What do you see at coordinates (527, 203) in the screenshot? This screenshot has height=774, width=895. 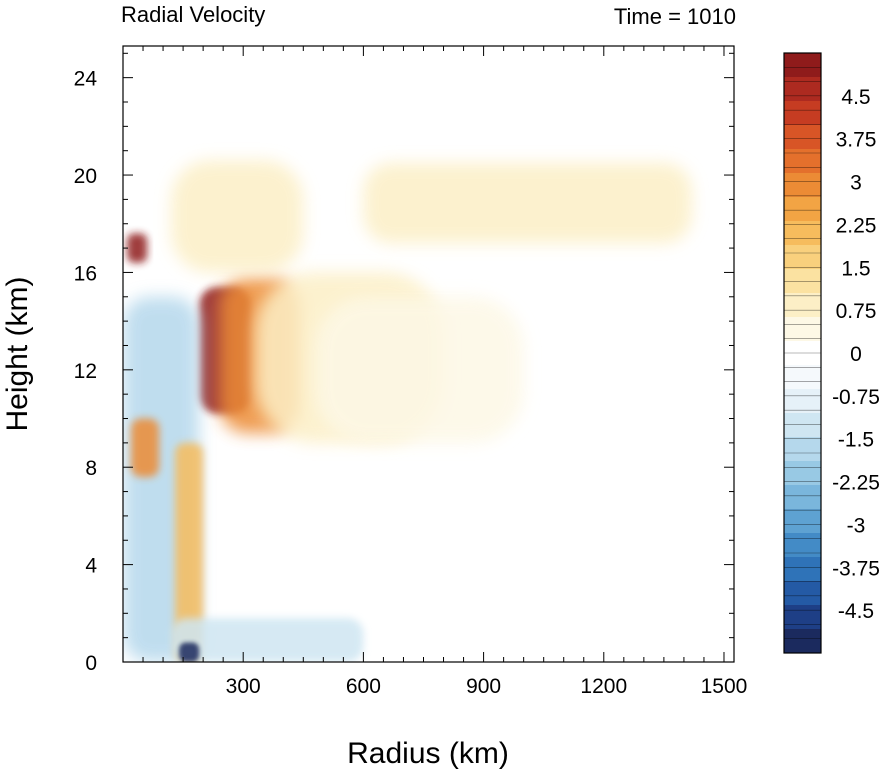 I see `field-top-layer-outflow` at bounding box center [527, 203].